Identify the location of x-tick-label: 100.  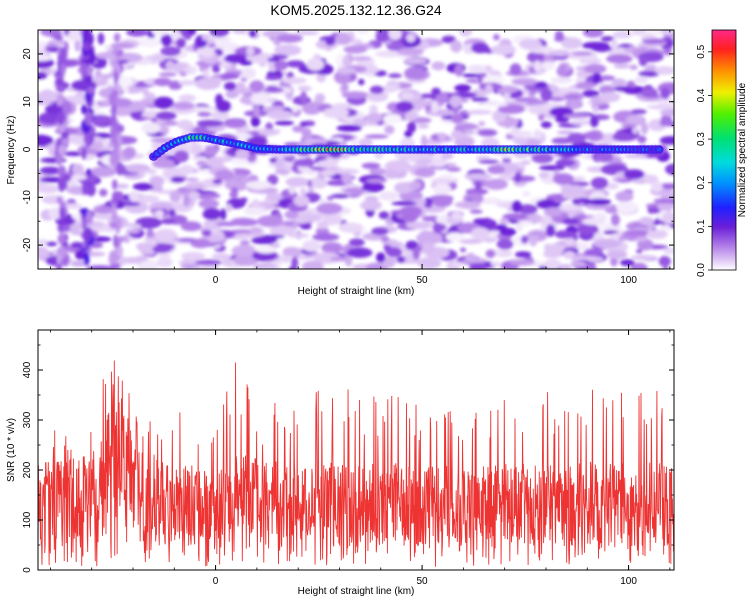
(628, 280).